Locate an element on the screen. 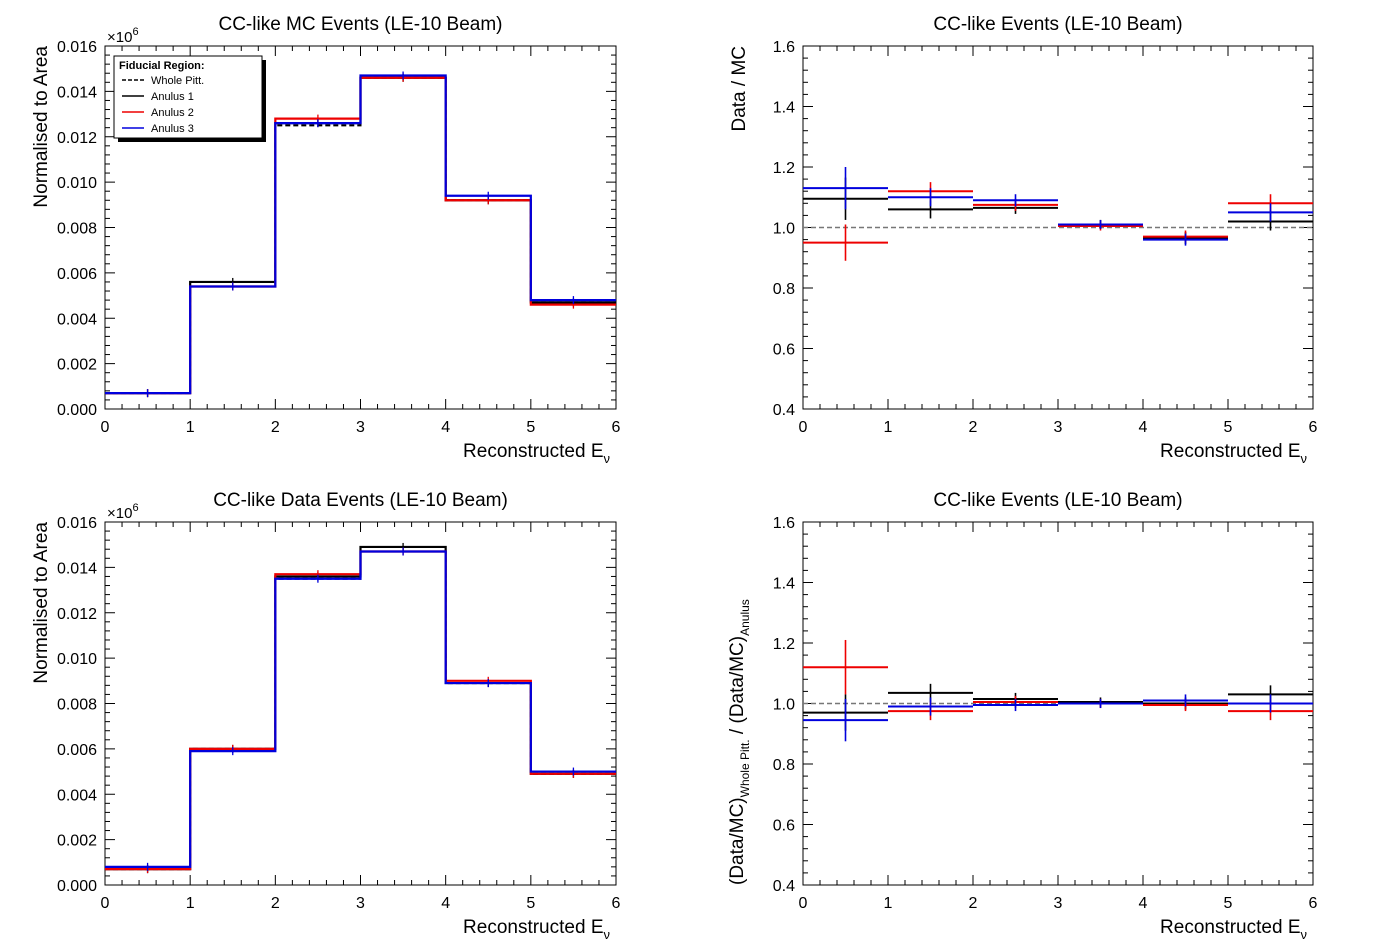  y-axis-label-subscript: Anulus is located at coordinates (745, 617).